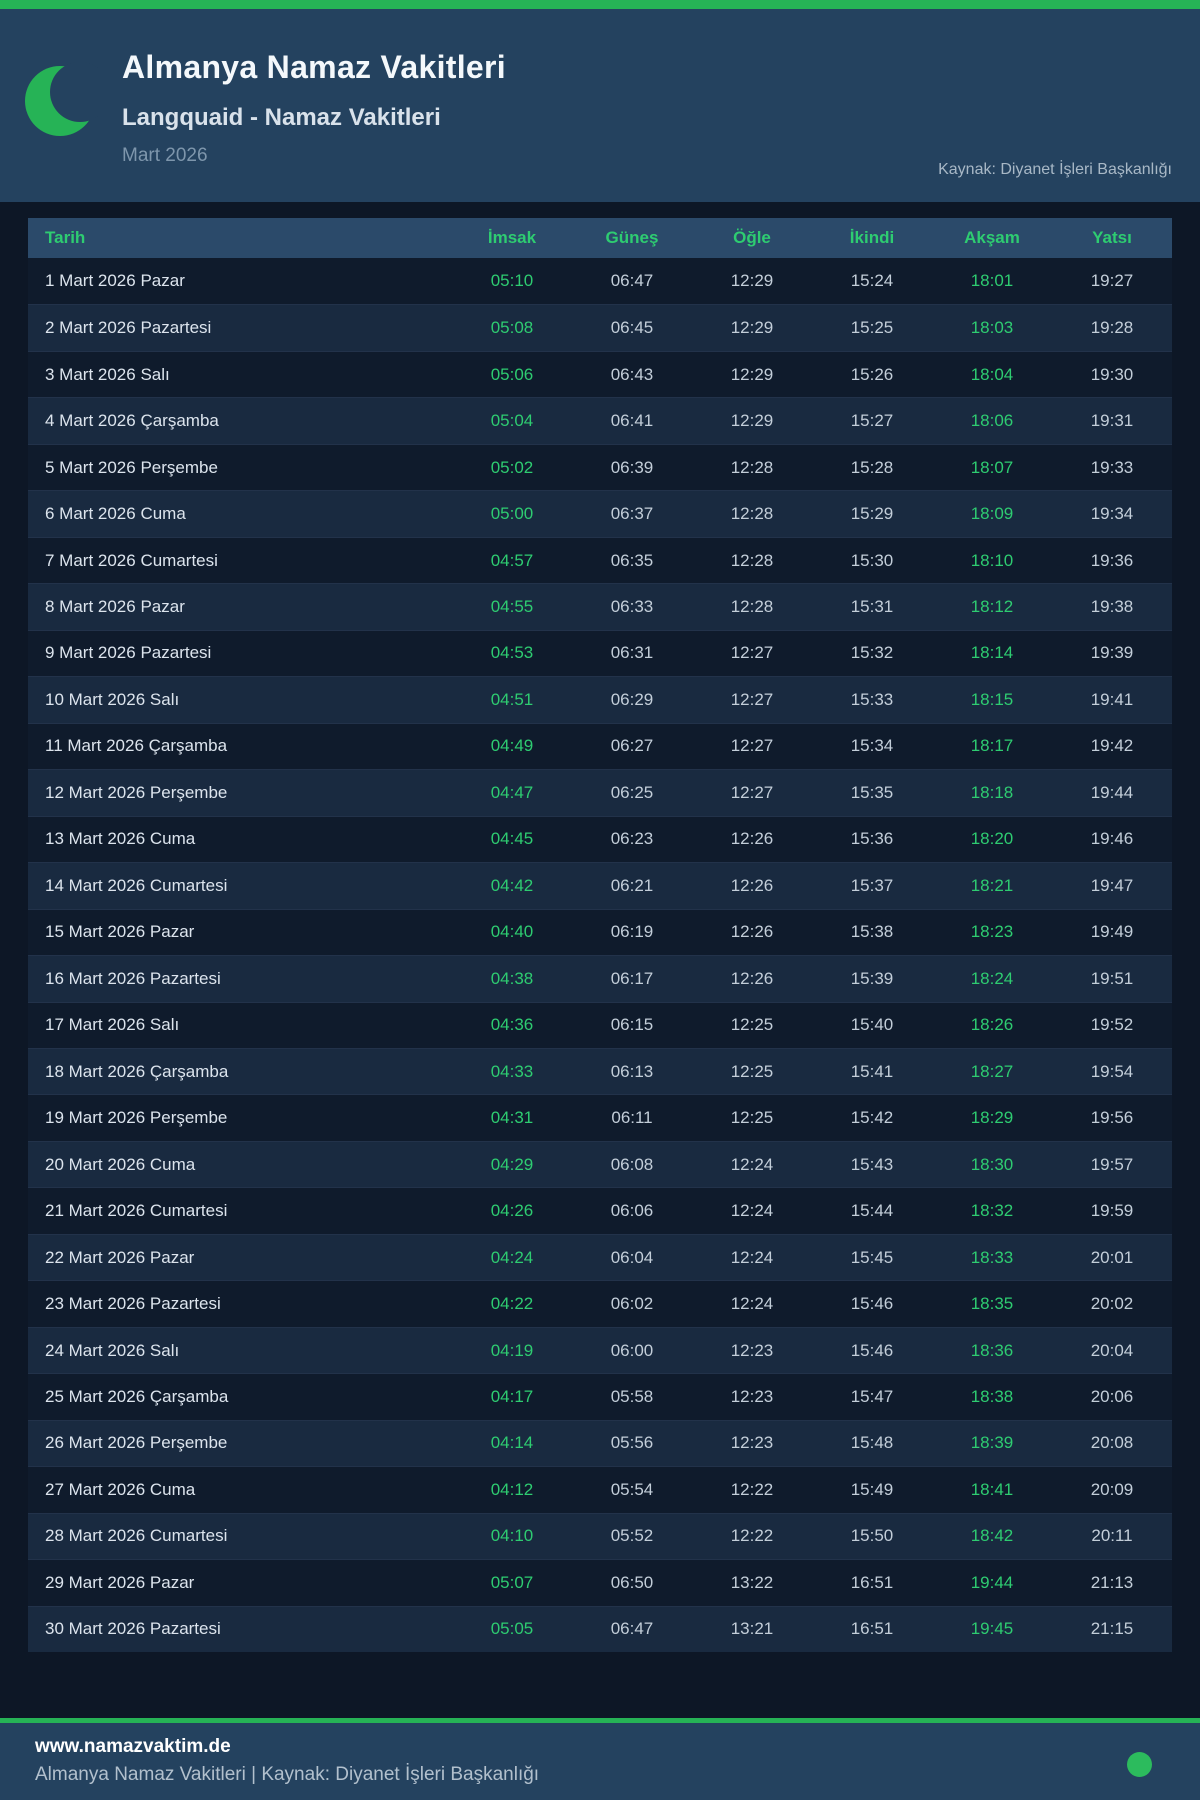  Describe the element at coordinates (1112, 1443) in the screenshot. I see `time-cell-yatsi: 20:08` at that location.